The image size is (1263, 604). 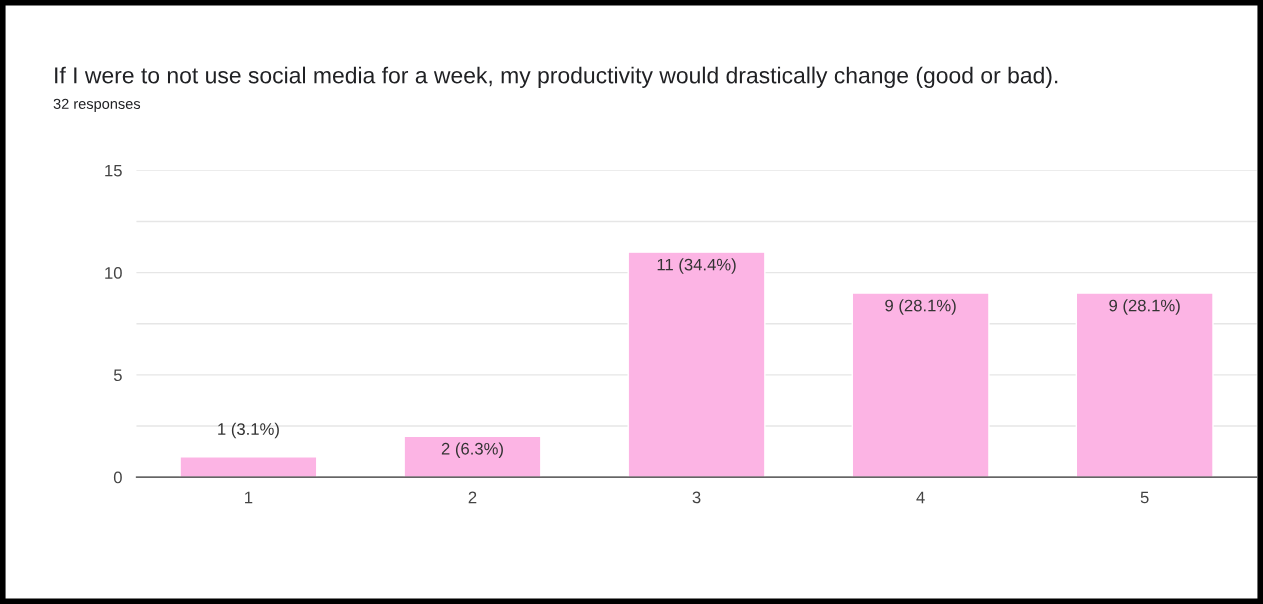 What do you see at coordinates (249, 497) in the screenshot?
I see `x-tick-label: 1` at bounding box center [249, 497].